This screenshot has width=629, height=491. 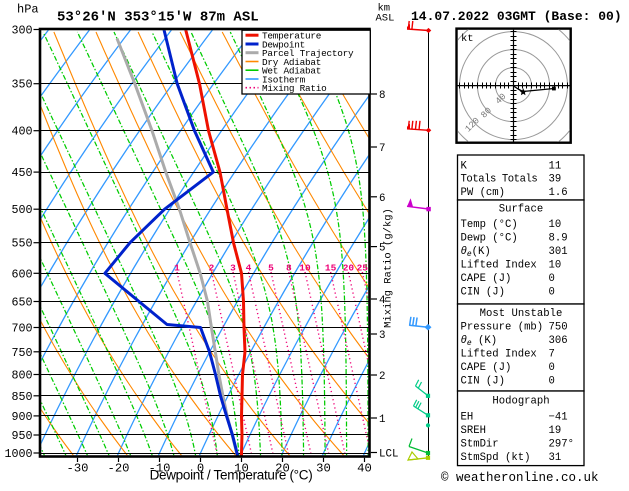 I want to click on svg-text: Dry Adiabat, so click(x=291, y=62).